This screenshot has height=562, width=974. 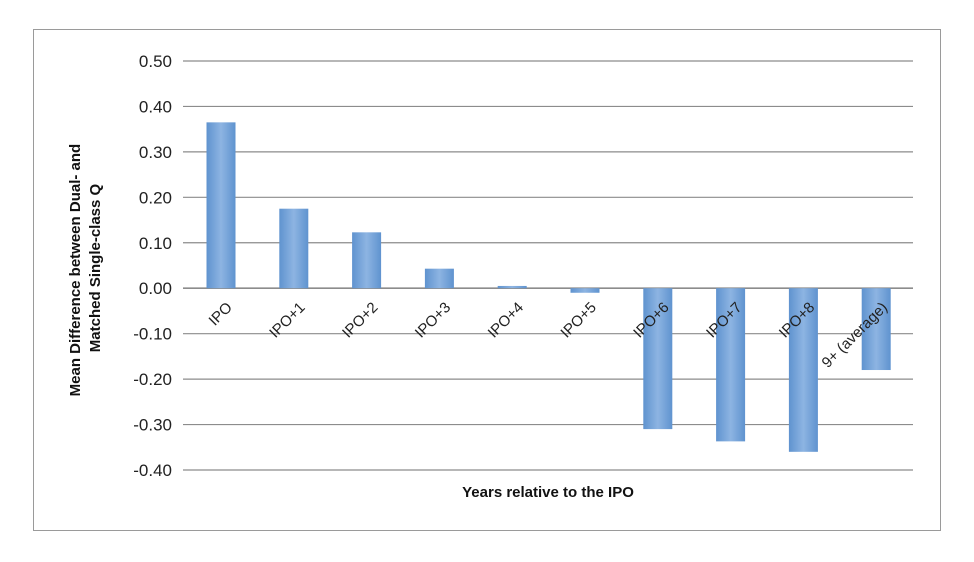 What do you see at coordinates (152, 470) in the screenshot?
I see `y-tick-label: -0.40` at bounding box center [152, 470].